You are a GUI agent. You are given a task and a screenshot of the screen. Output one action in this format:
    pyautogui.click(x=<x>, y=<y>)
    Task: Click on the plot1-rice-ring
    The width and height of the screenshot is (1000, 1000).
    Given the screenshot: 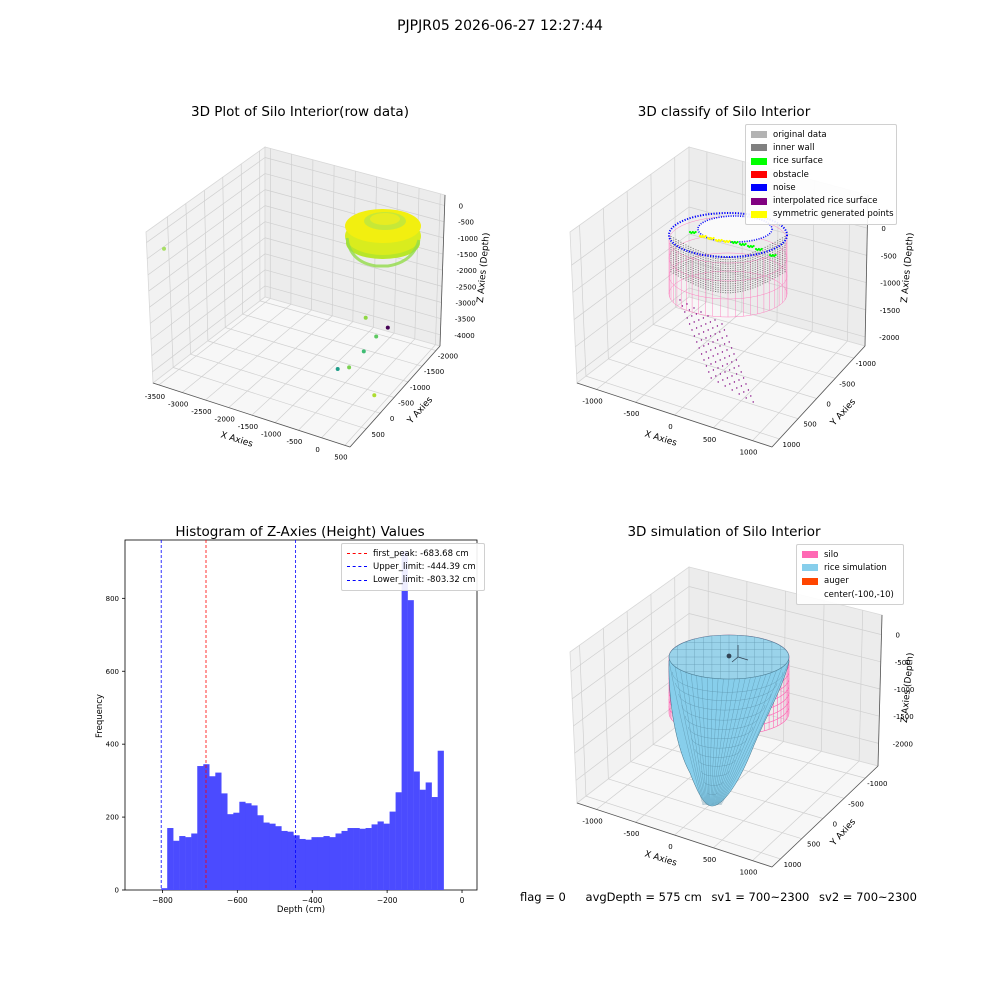 What is the action you would take?
    pyautogui.click(x=383, y=238)
    